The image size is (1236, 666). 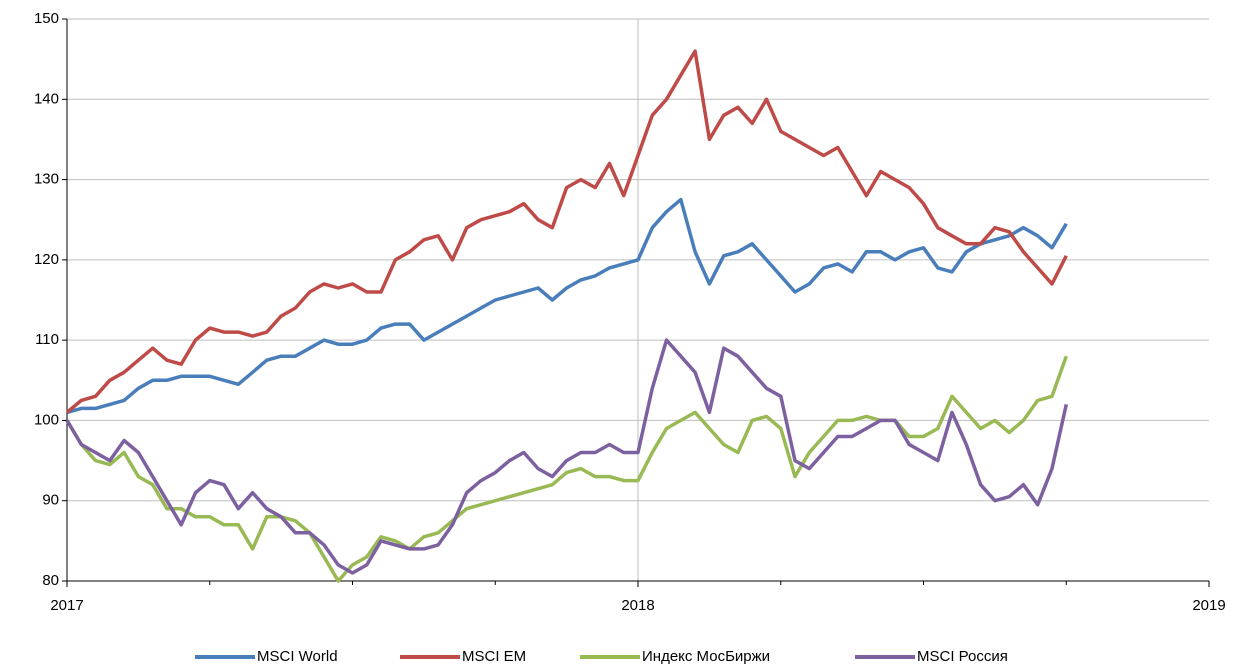 What do you see at coordinates (494, 656) in the screenshot?
I see `legend-label: MSCI EM` at bounding box center [494, 656].